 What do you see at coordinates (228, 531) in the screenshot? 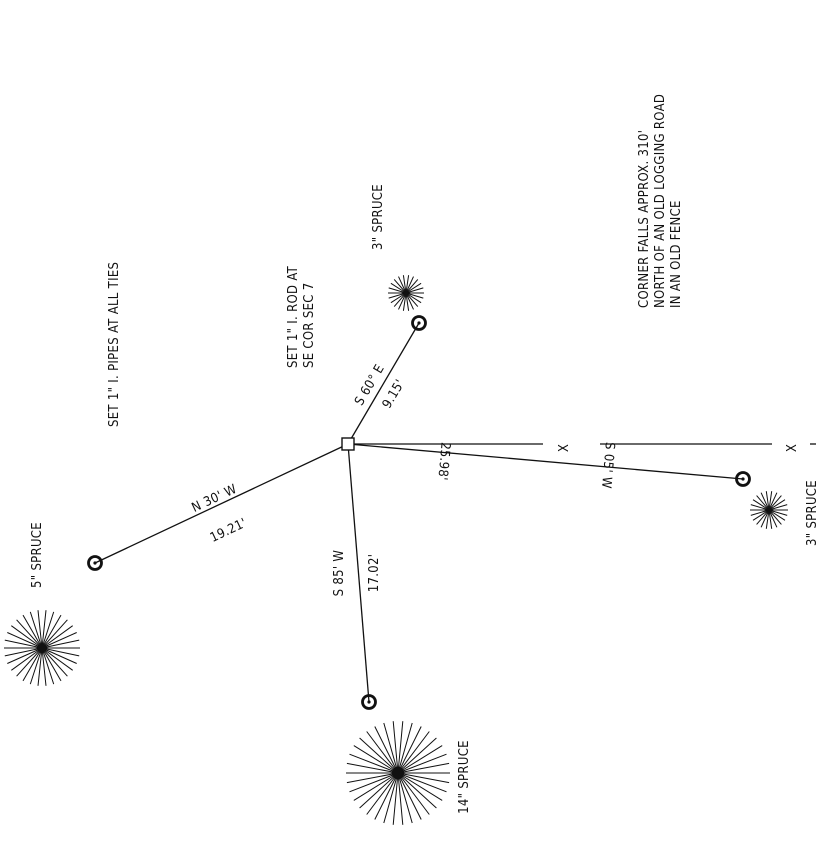
I see `tie-nw-distance: 19.21'` at bounding box center [228, 531].